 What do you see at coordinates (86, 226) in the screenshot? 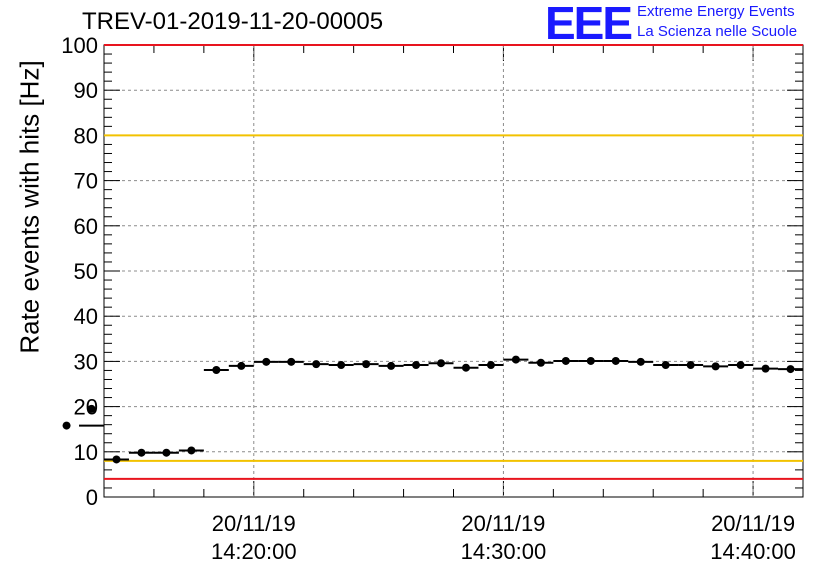
I see `y-tick-label: 60` at bounding box center [86, 226].